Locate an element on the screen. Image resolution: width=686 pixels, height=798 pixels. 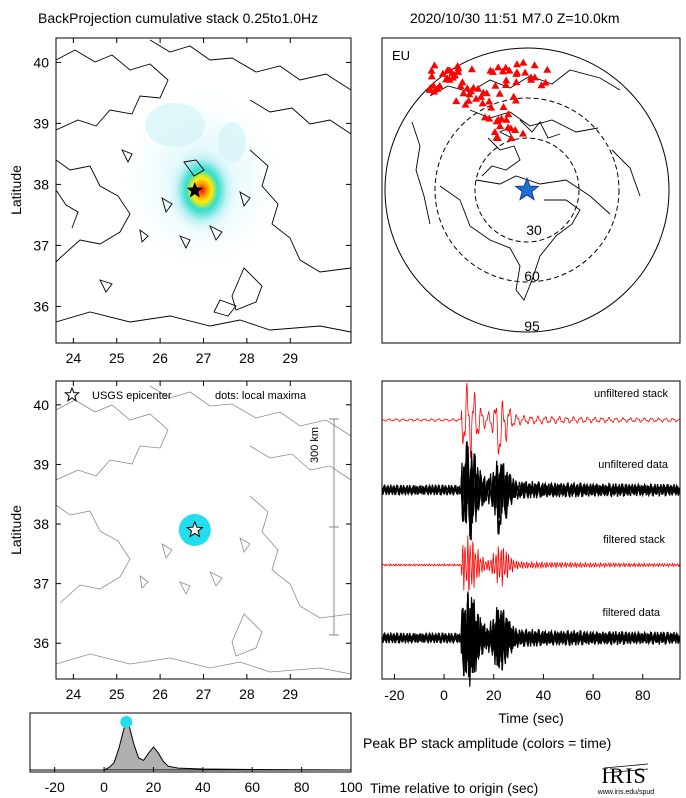
peak-amplitude-x-ticks: -20 0 20 40 60 80 100 is located at coordinates (204, 781).